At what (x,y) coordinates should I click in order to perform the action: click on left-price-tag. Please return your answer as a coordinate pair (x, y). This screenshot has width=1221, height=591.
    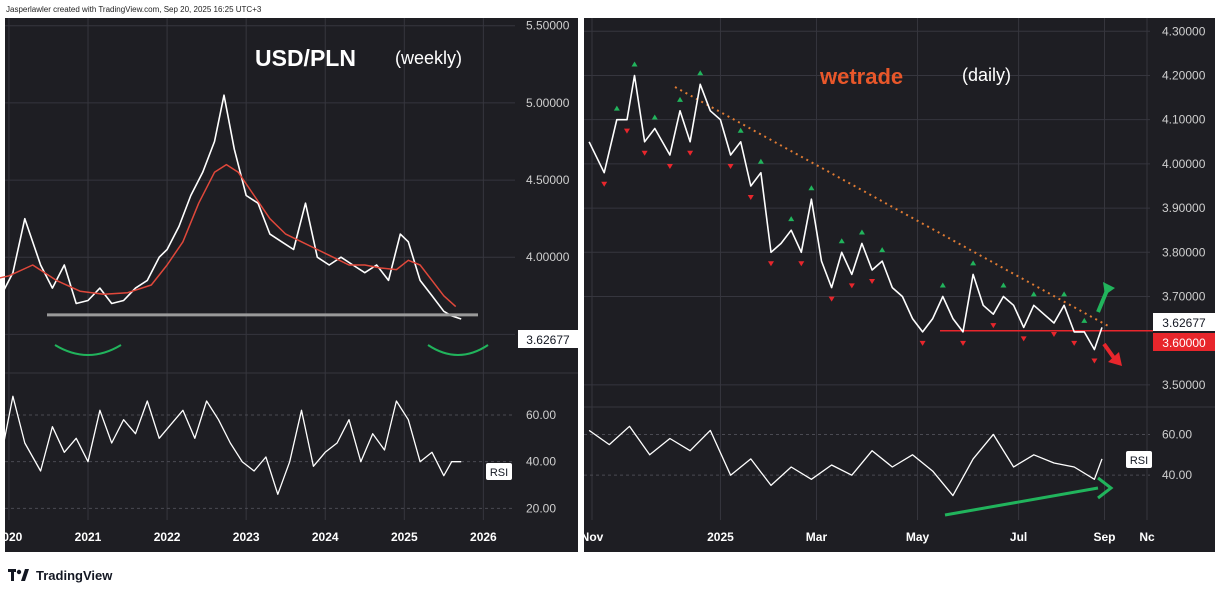
    Looking at the image, I should click on (548, 339).